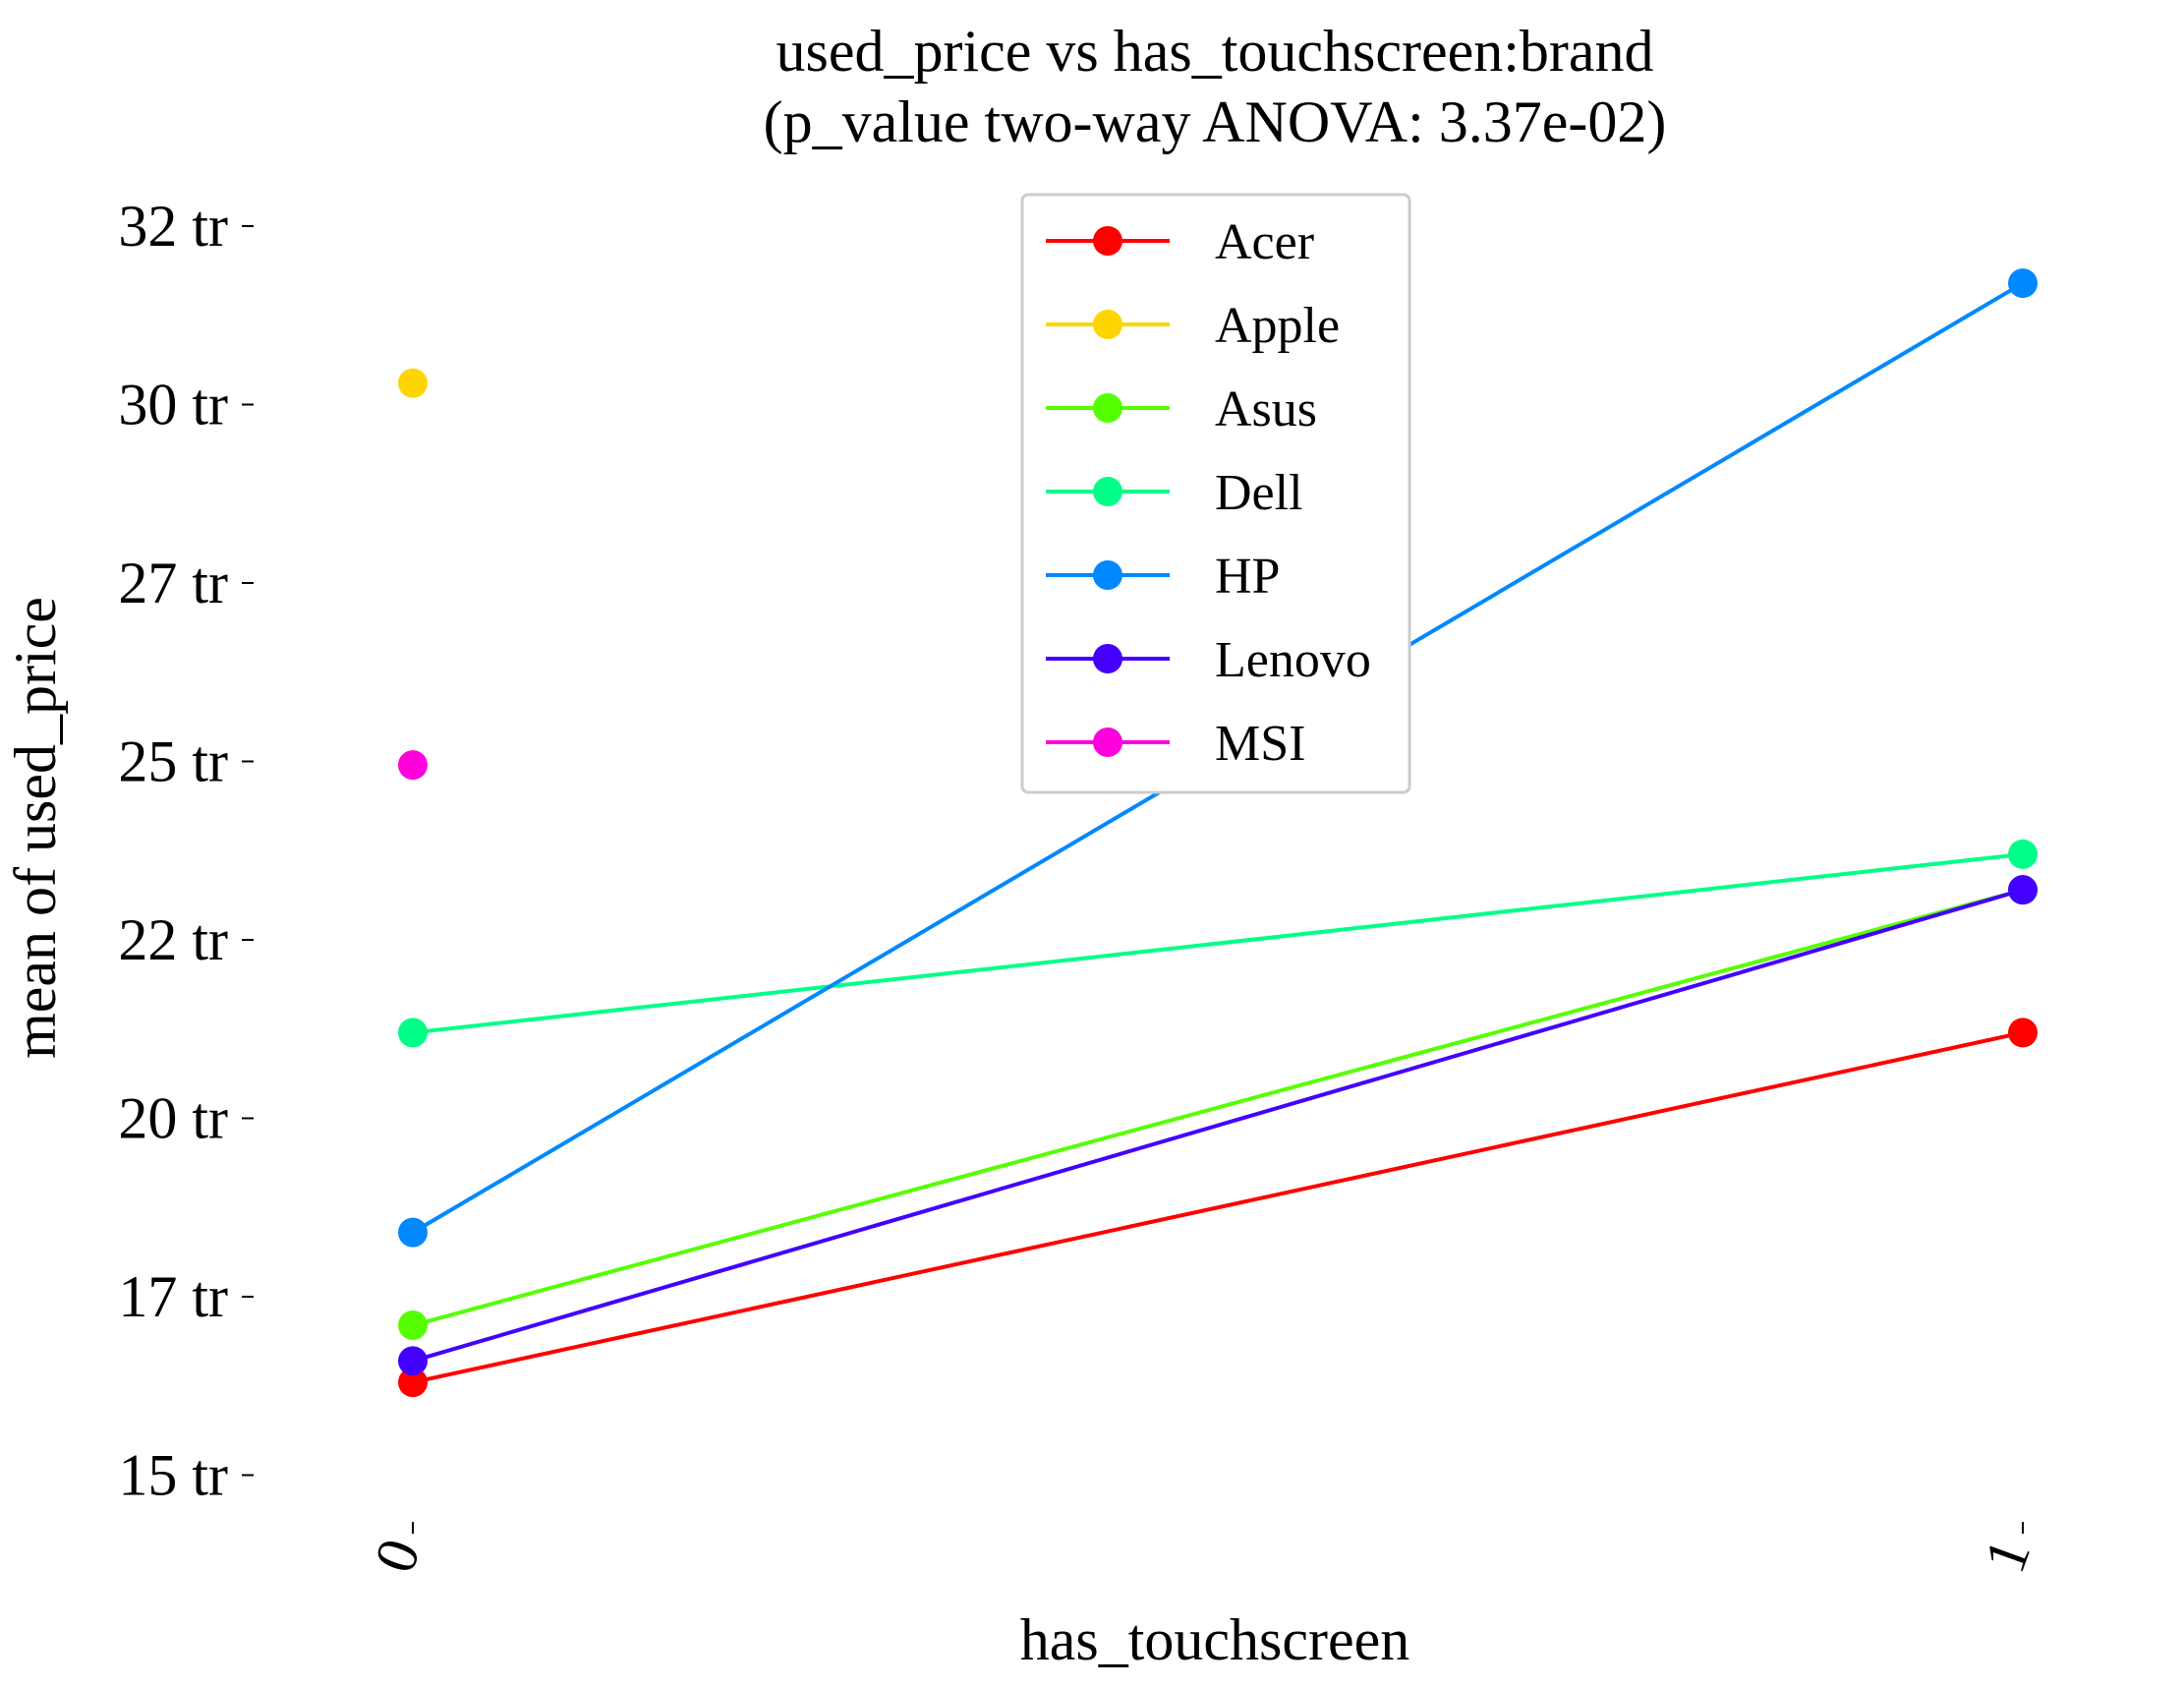 This screenshot has height=1688, width=2184. Describe the element at coordinates (173, 404) in the screenshot. I see `y-tick-label: 30 tr` at that location.